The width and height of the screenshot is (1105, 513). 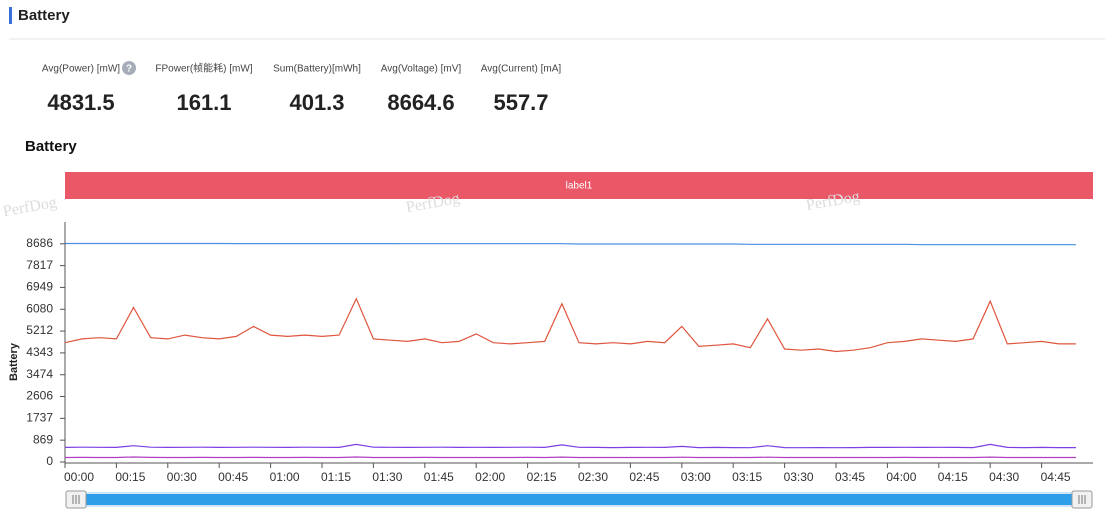 I want to click on y-tick-label: 5212, so click(x=39, y=330).